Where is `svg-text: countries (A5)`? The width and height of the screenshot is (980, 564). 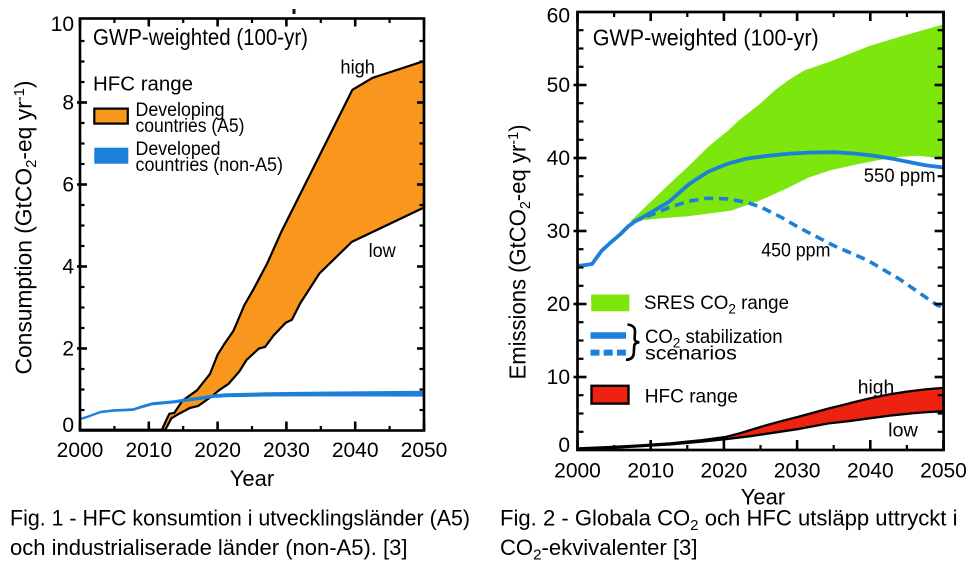 svg-text: countries (A5) is located at coordinates (190, 126).